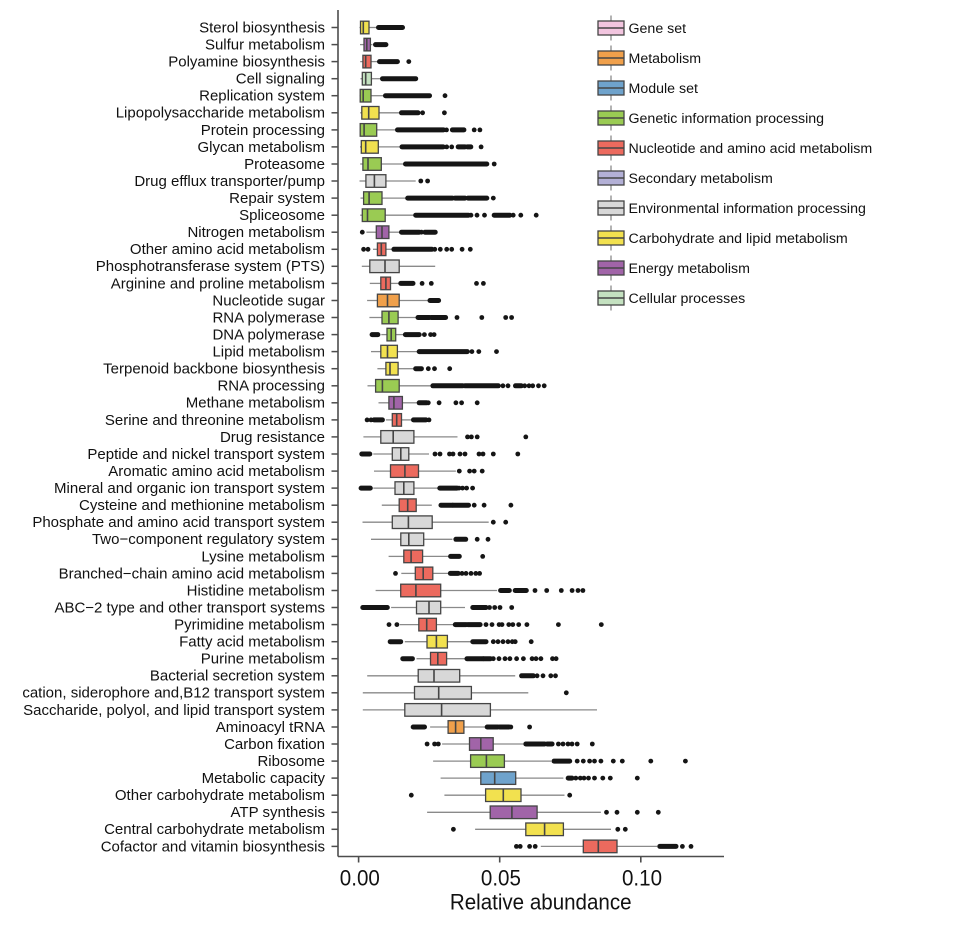 The width and height of the screenshot is (959, 928). Describe the element at coordinates (280, 79) in the screenshot. I see `svg-text: Cell signaling` at that location.